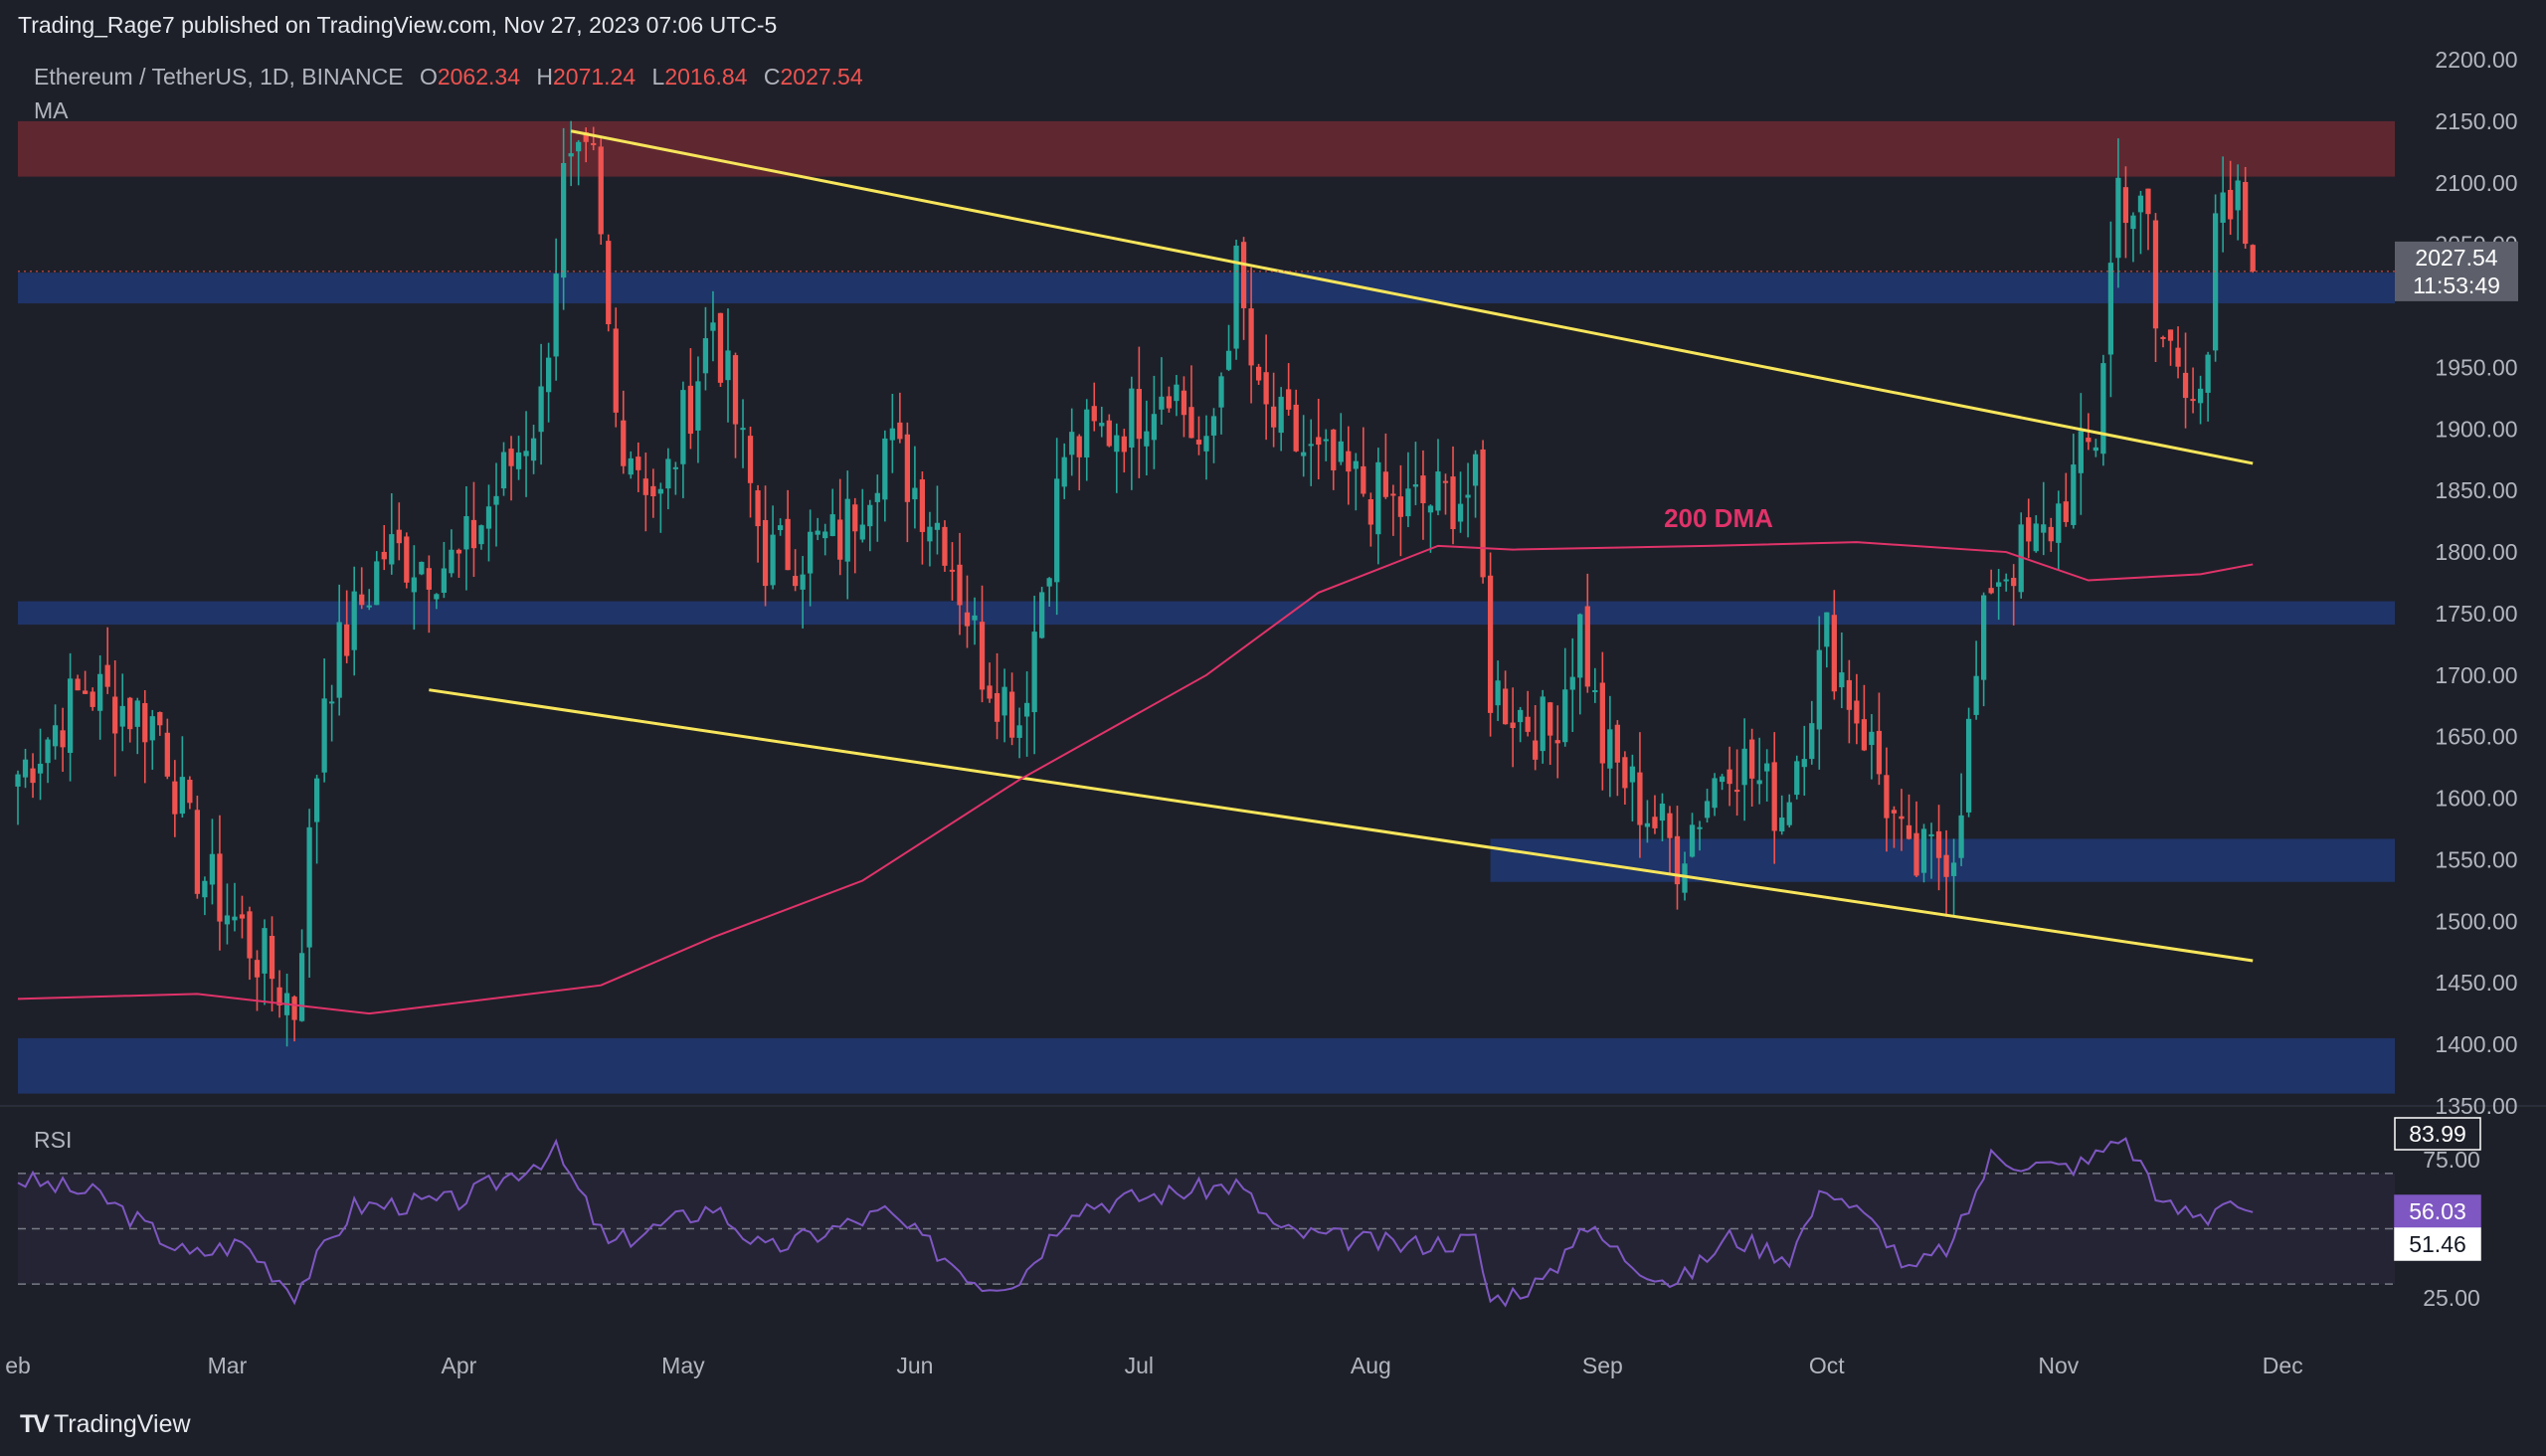 This screenshot has height=1456, width=2546. Describe the element at coordinates (2283, 1365) in the screenshot. I see `x-tick-label: Dec` at that location.